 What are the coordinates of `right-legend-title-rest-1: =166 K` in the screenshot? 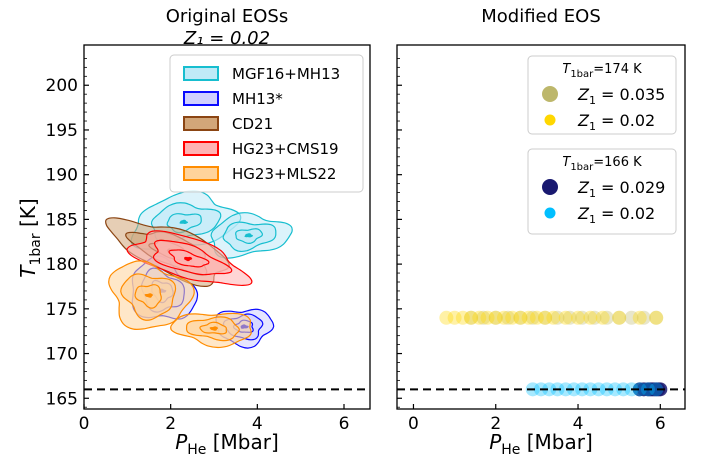 It's located at (617, 162).